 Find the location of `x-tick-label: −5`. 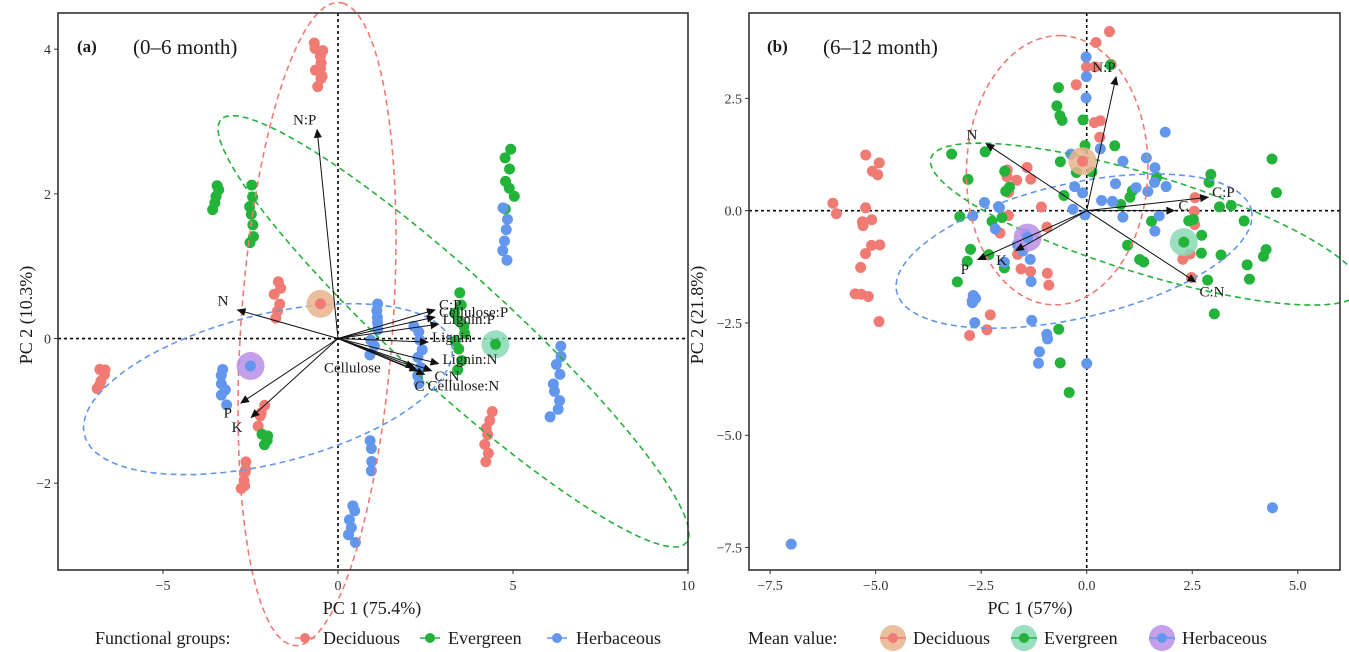

x-tick-label: −5 is located at coordinates (163, 586).